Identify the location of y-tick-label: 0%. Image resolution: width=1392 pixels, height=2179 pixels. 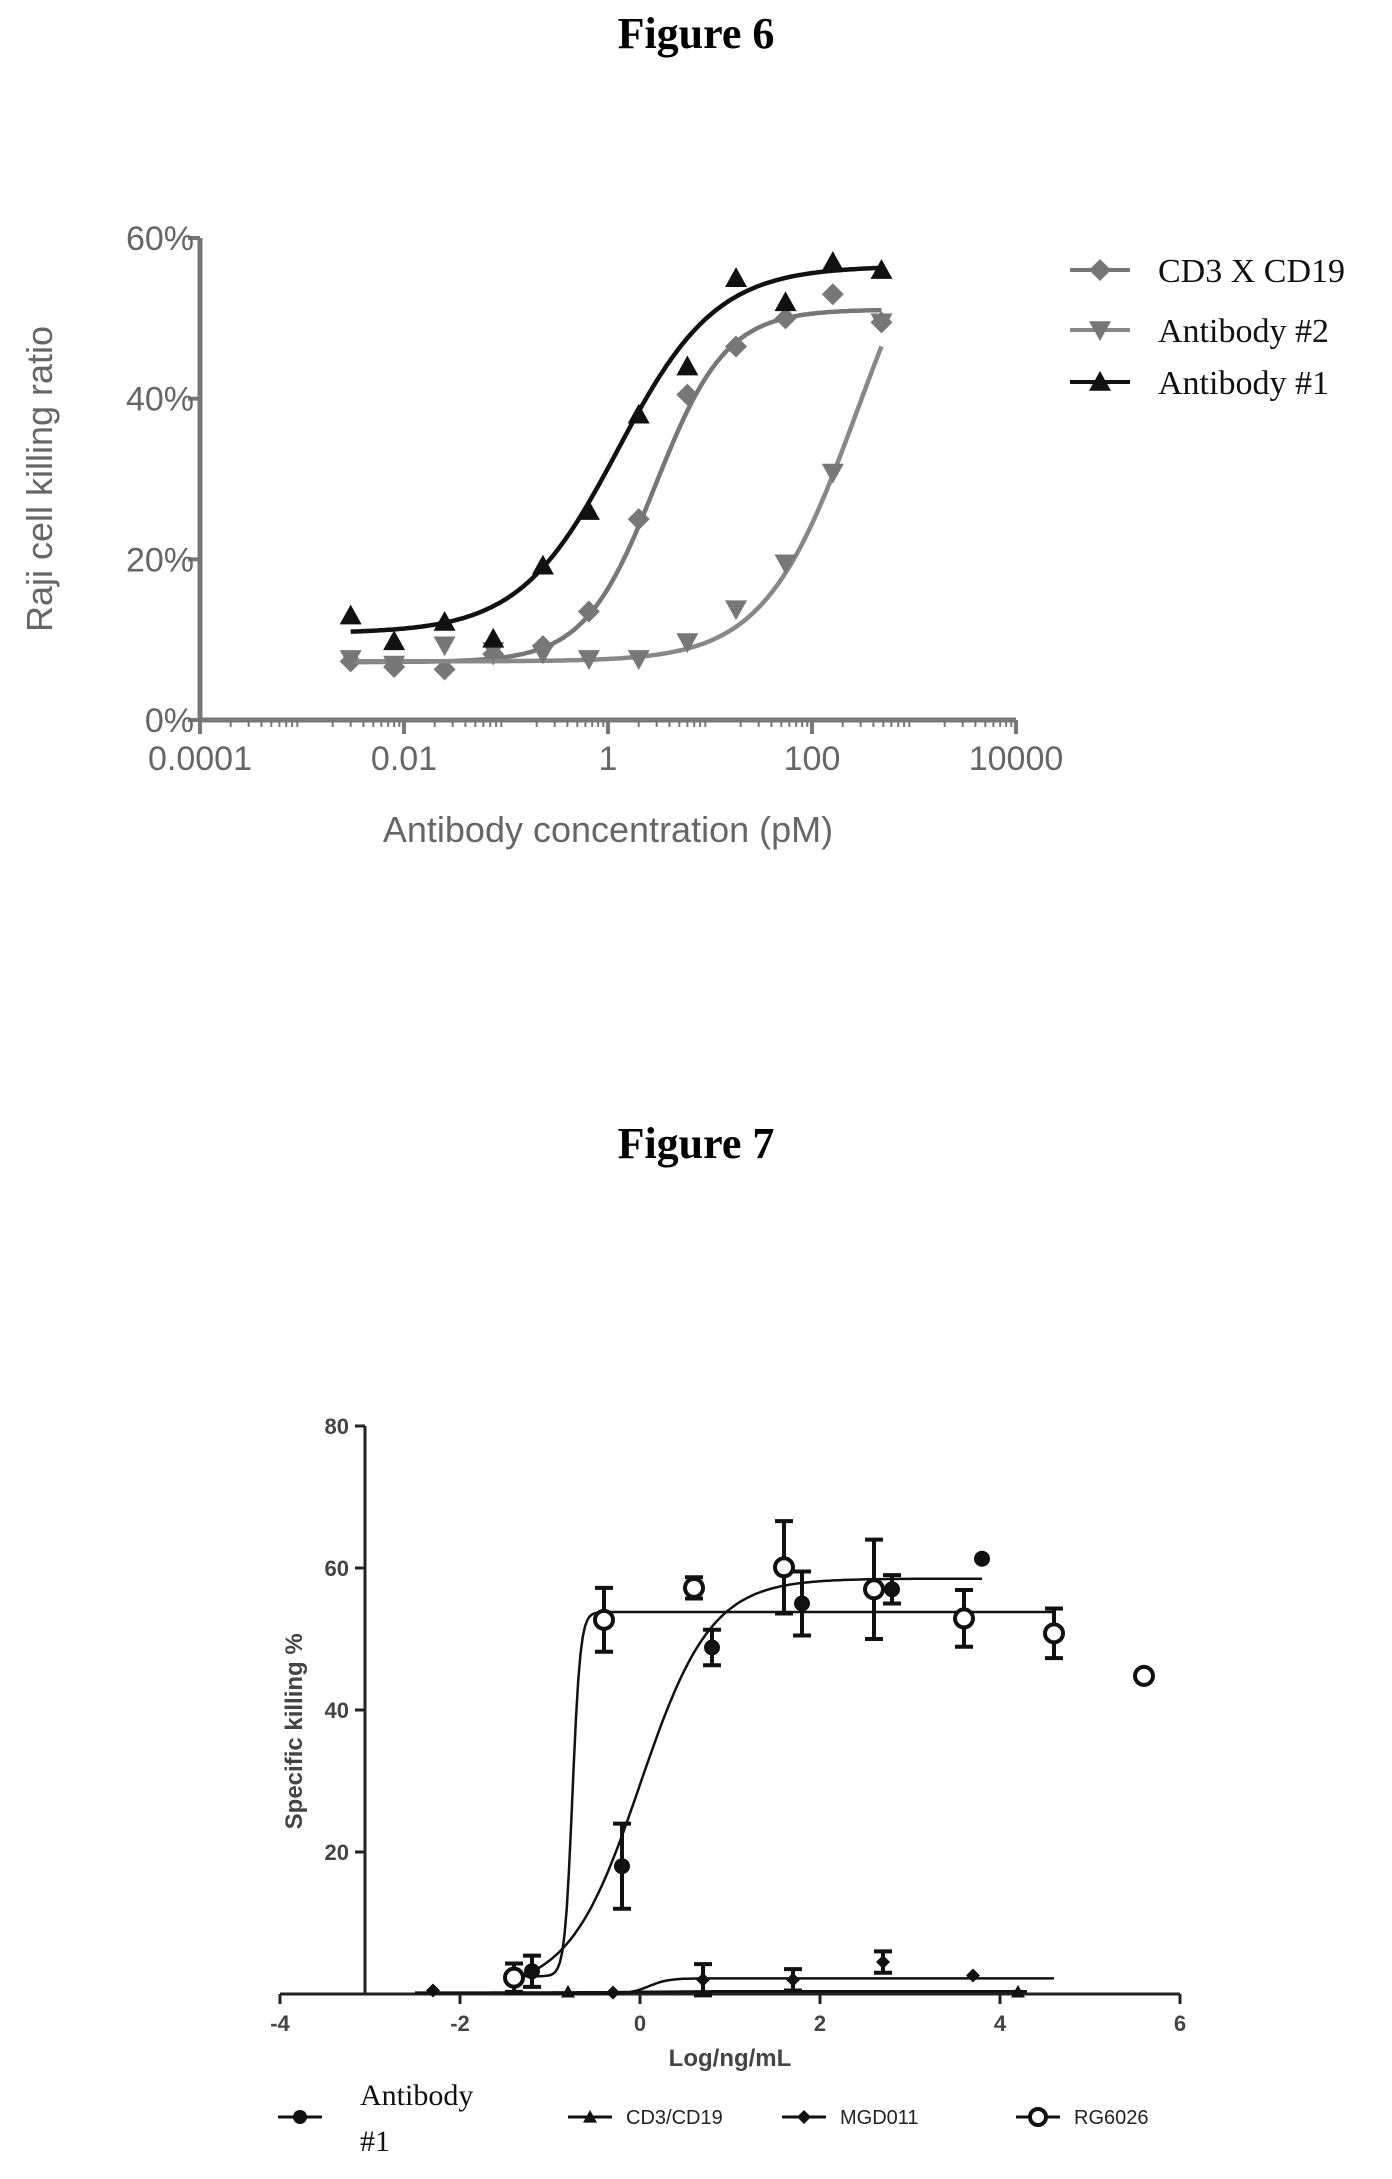
(169, 721).